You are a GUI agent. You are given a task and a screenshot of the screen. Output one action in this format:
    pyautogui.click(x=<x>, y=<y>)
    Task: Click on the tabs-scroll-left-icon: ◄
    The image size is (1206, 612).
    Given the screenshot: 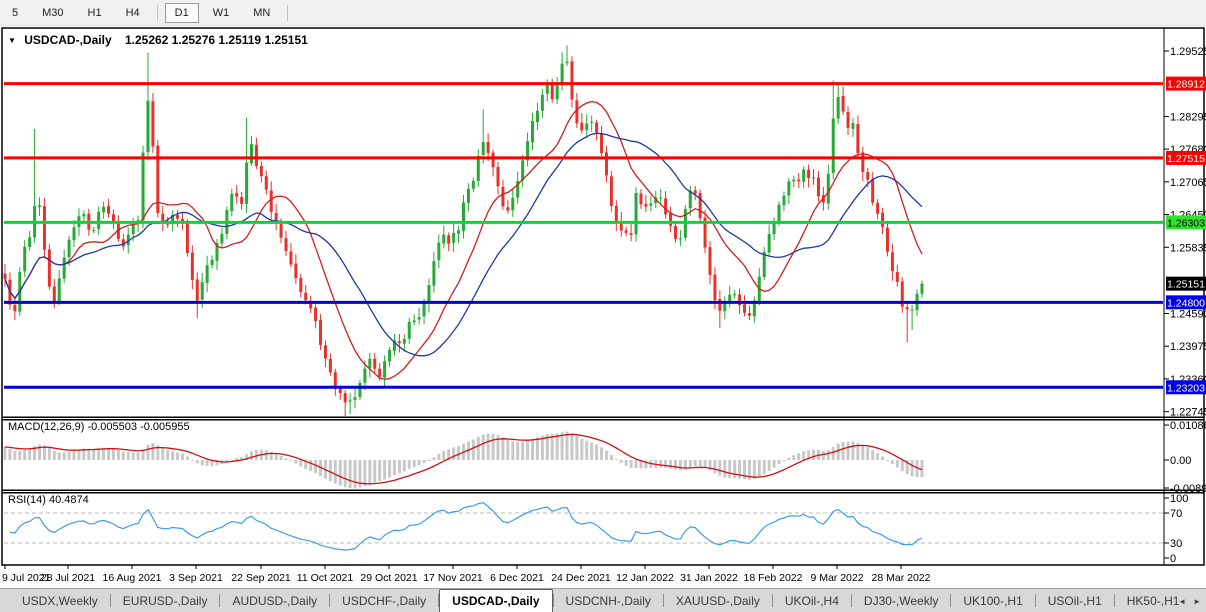 What is the action you would take?
    pyautogui.click(x=1182, y=601)
    